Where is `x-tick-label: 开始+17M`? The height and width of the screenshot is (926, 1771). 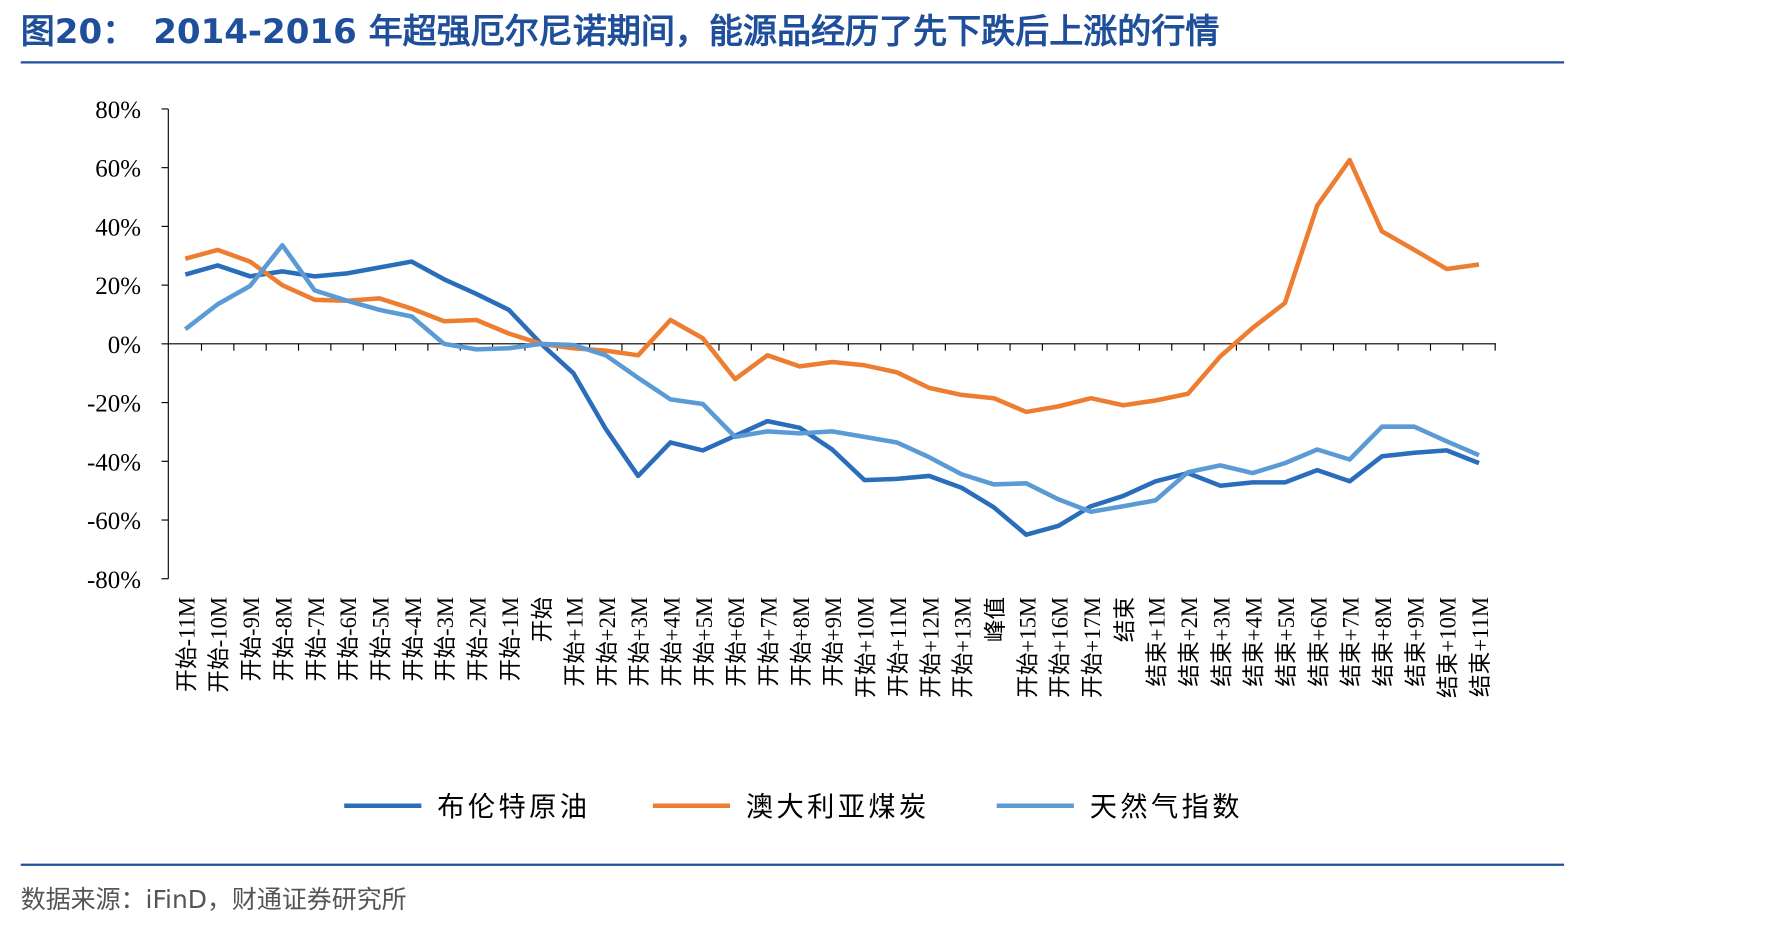
x-tick-label: 开始+17M is located at coordinates (1092, 647).